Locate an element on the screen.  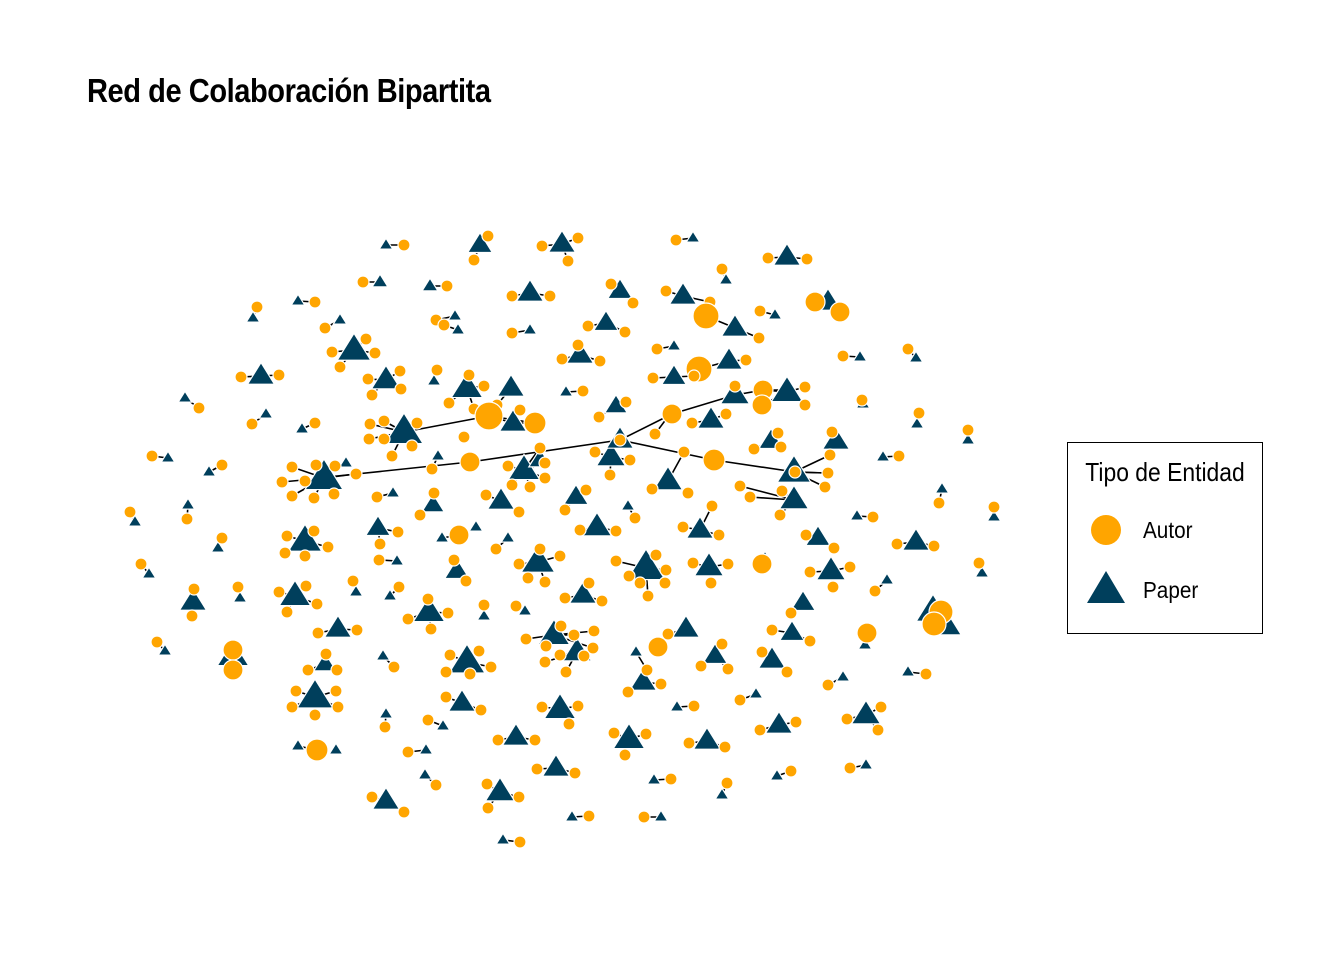
legend-title: Tipo de Entidad is located at coordinates (1165, 472).